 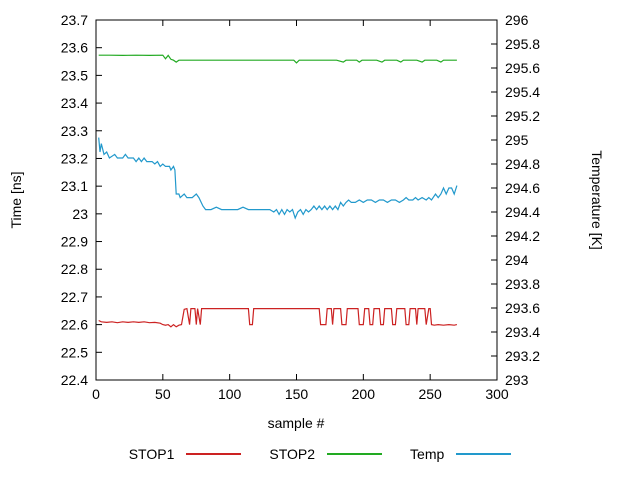 What do you see at coordinates (16, 200) in the screenshot?
I see `y-axis-label-left: Time [ns]` at bounding box center [16, 200].